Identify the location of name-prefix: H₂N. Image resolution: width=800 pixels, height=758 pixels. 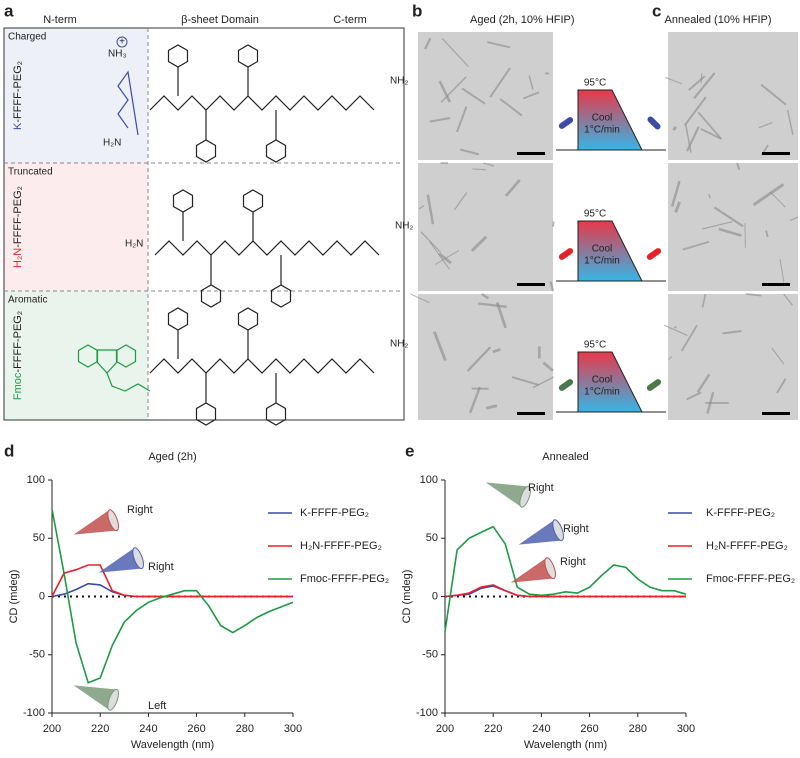
(18, 258).